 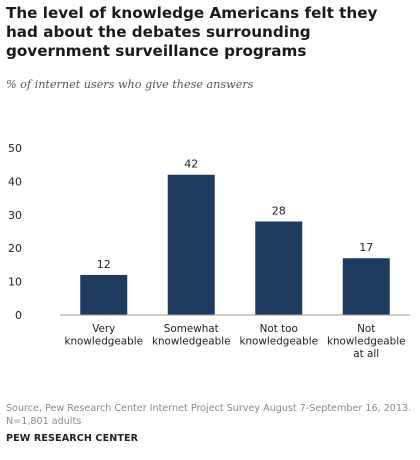 What do you see at coordinates (15, 215) in the screenshot?
I see `y-tick-label: 30` at bounding box center [15, 215].